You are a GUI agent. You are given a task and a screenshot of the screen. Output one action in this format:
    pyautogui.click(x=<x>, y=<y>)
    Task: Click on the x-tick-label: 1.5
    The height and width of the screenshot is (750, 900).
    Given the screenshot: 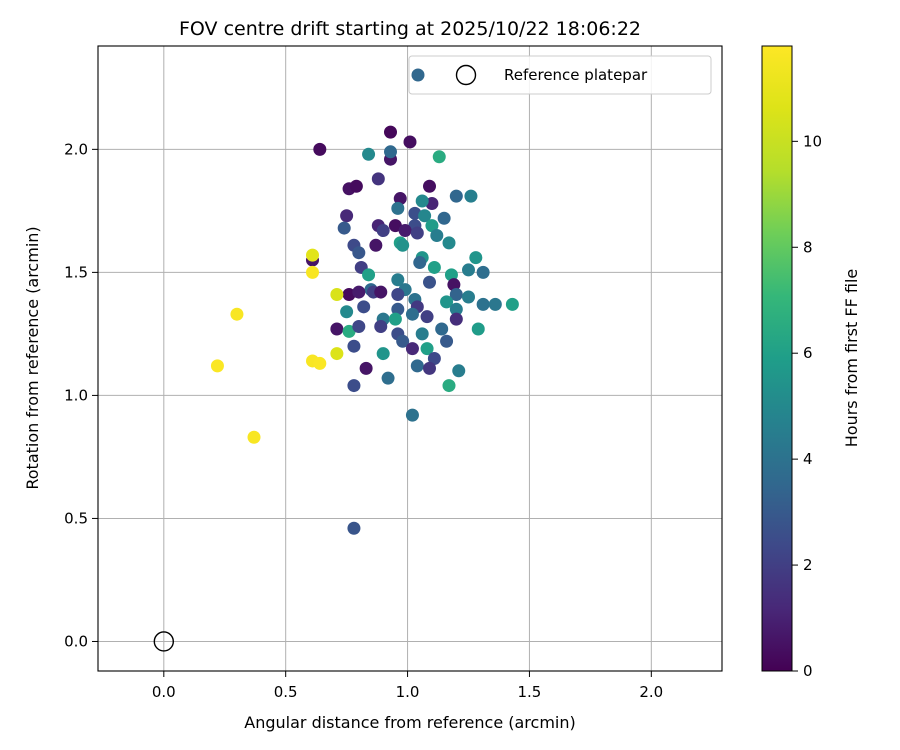 What is the action you would take?
    pyautogui.click(x=530, y=692)
    